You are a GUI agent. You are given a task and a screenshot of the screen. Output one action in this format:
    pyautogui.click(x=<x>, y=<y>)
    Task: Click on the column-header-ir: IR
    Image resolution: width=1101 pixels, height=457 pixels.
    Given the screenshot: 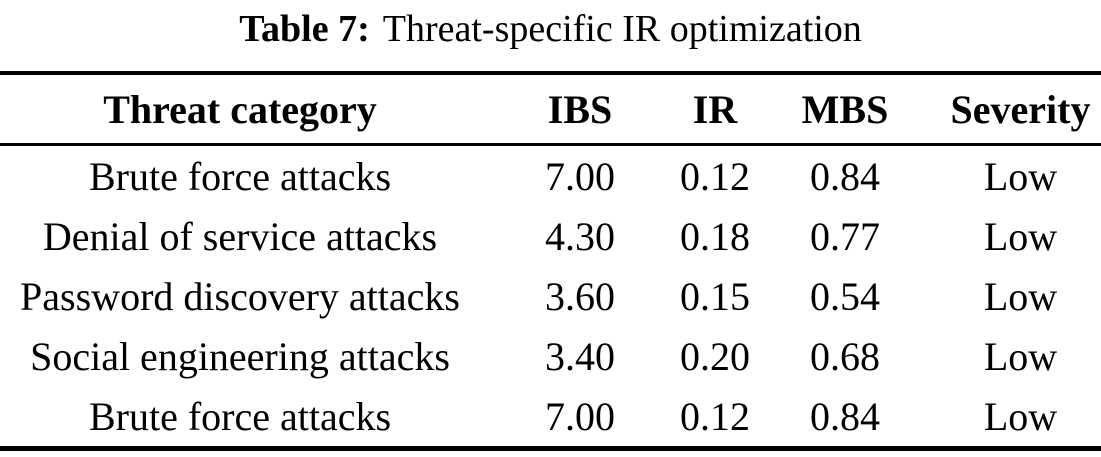 What is the action you would take?
    pyautogui.click(x=715, y=109)
    